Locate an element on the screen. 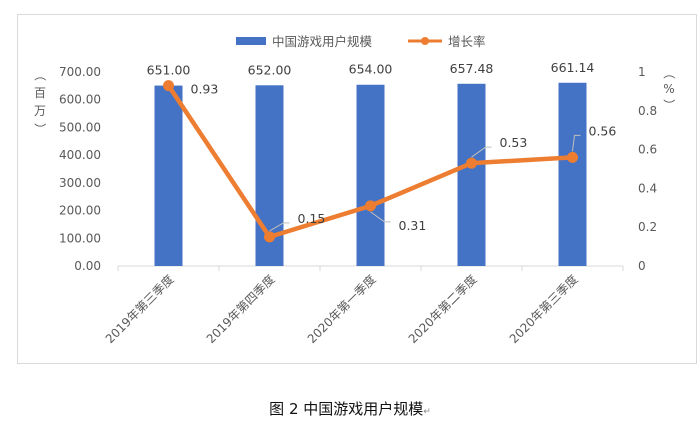 The height and width of the screenshot is (421, 700). legend-line-marker is located at coordinates (425, 41).